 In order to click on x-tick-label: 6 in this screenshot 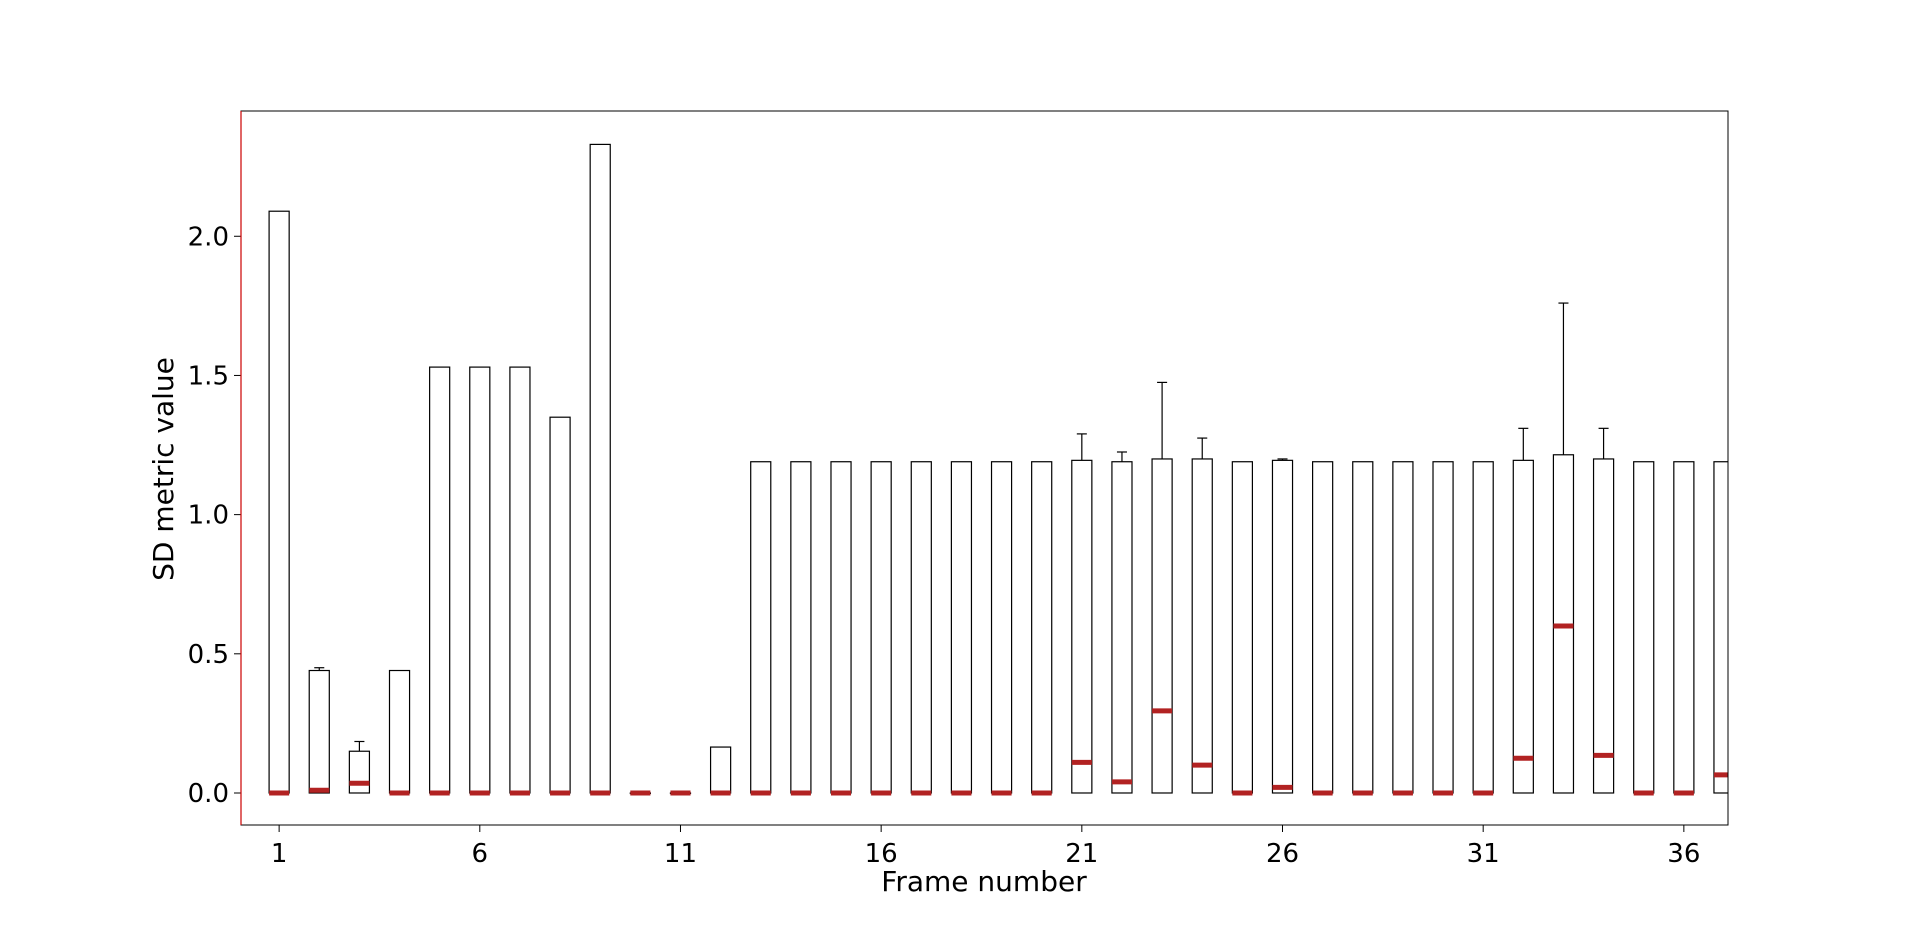, I will do `click(480, 854)`.